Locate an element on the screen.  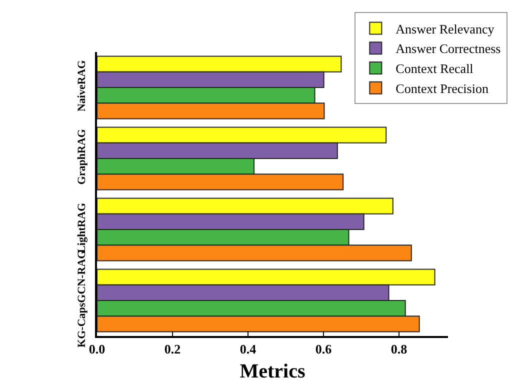
x-tick-label: 0.8 is located at coordinates (399, 348).